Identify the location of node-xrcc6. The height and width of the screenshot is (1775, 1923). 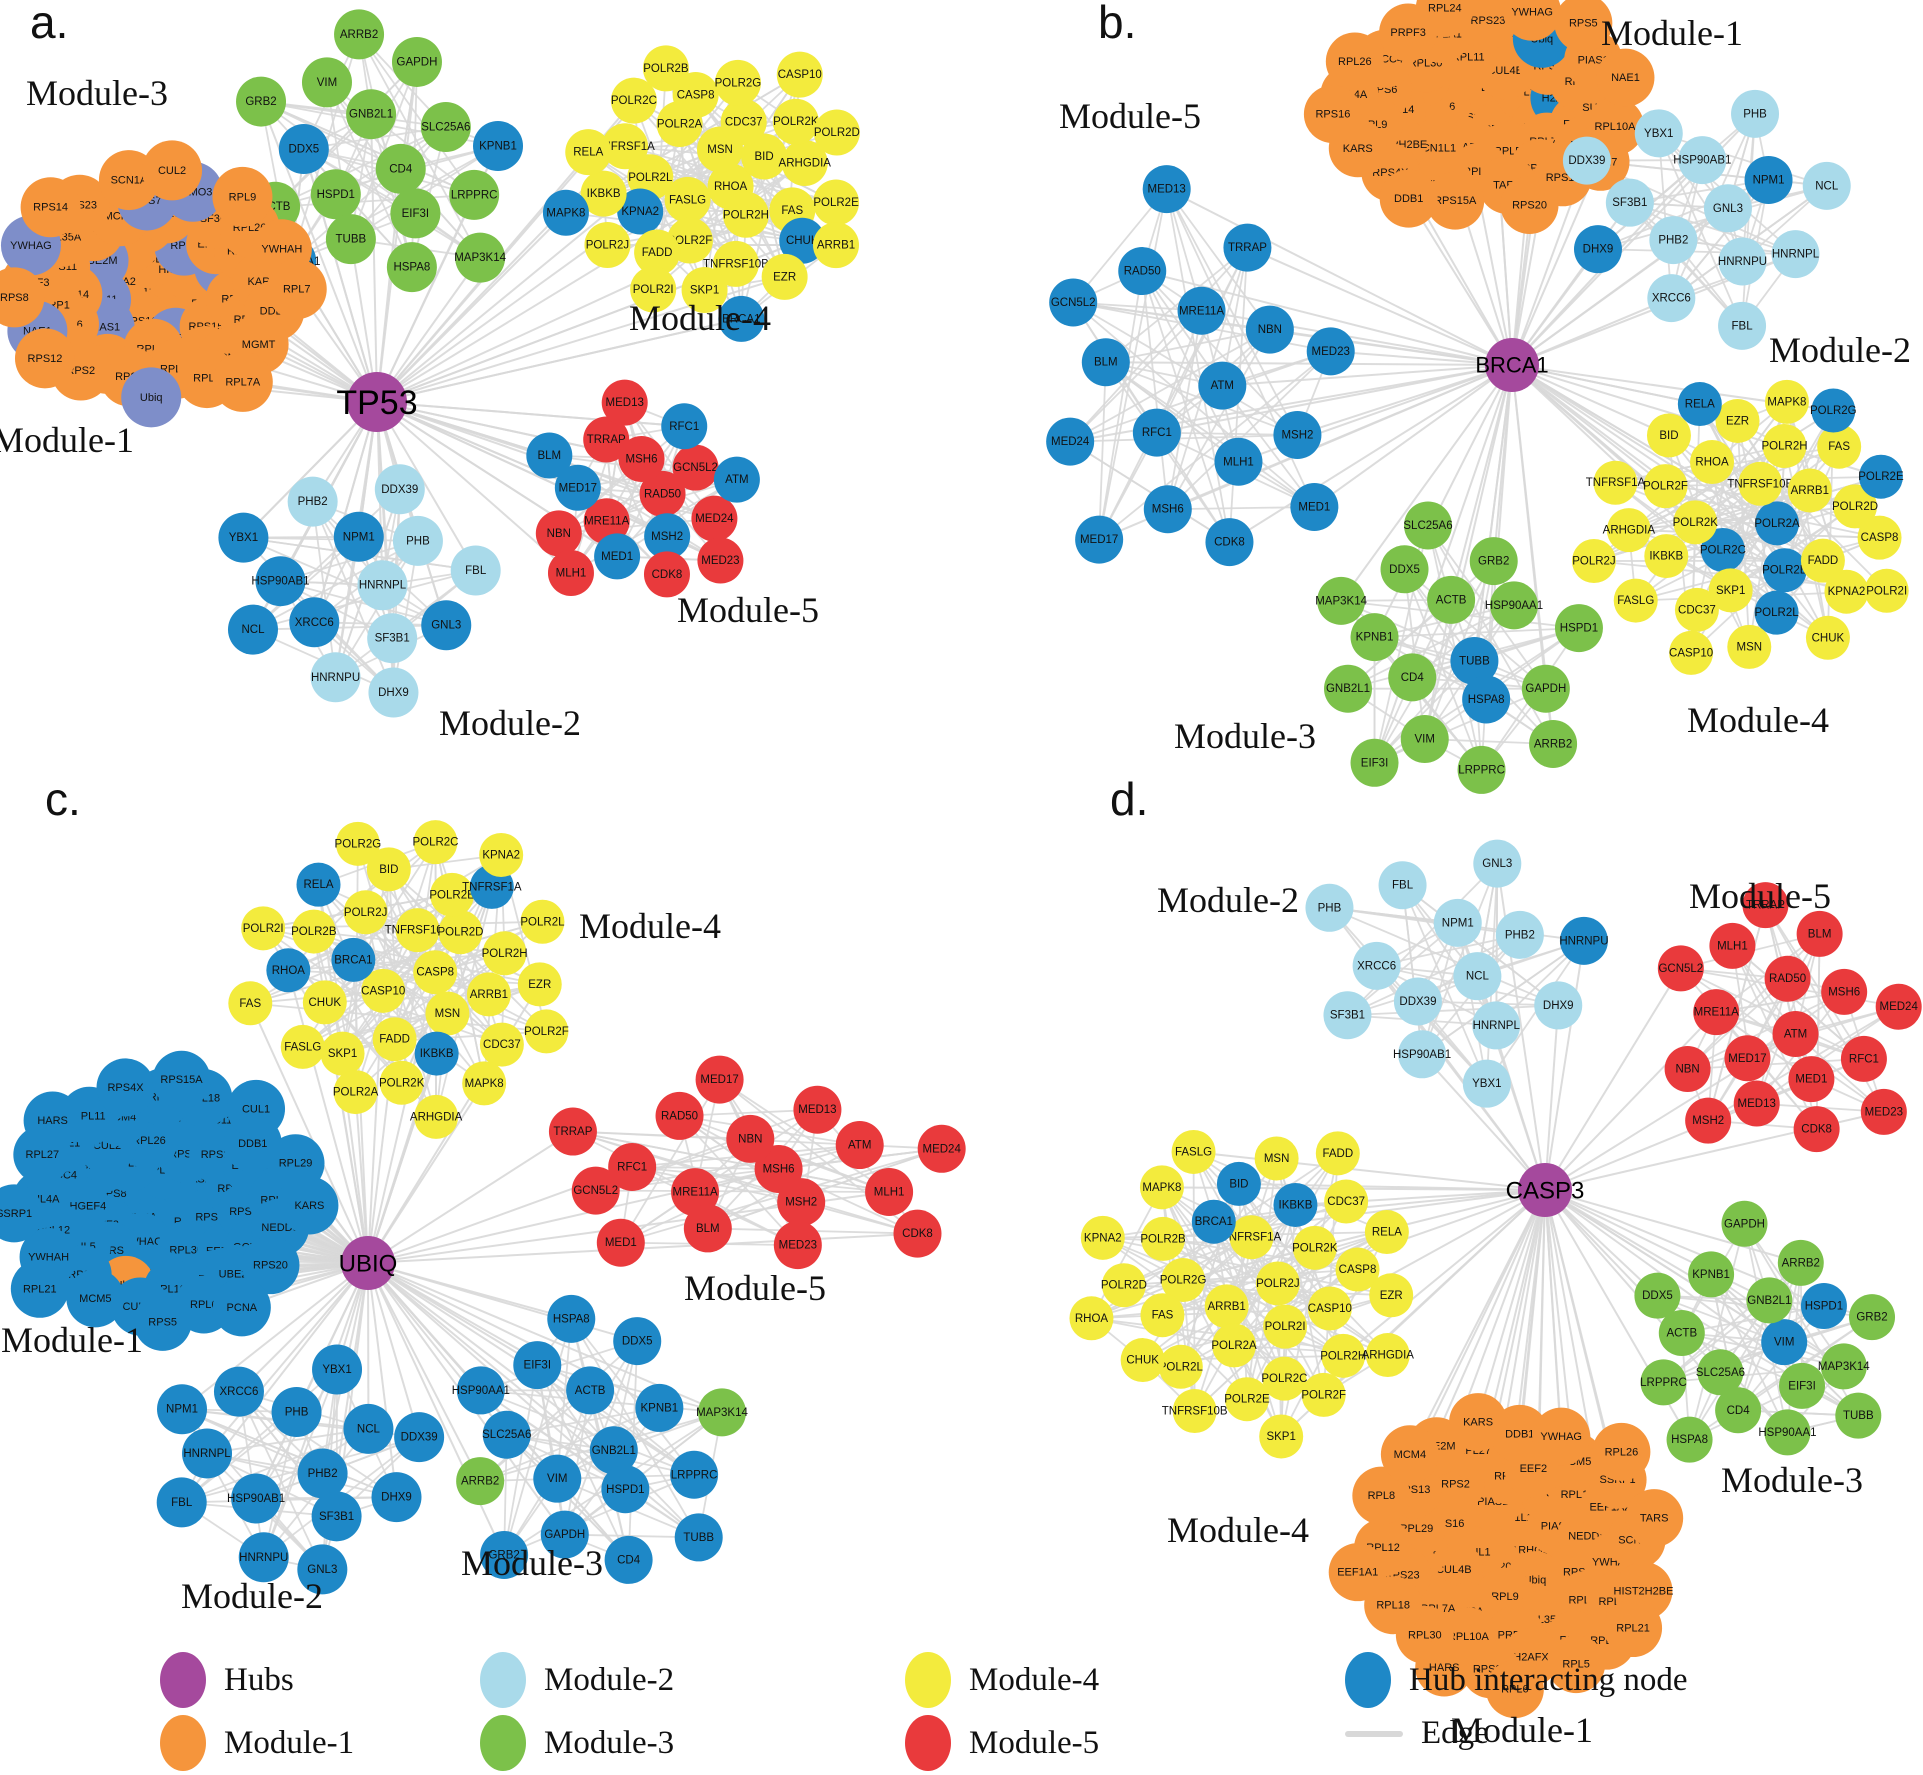
(1671, 298).